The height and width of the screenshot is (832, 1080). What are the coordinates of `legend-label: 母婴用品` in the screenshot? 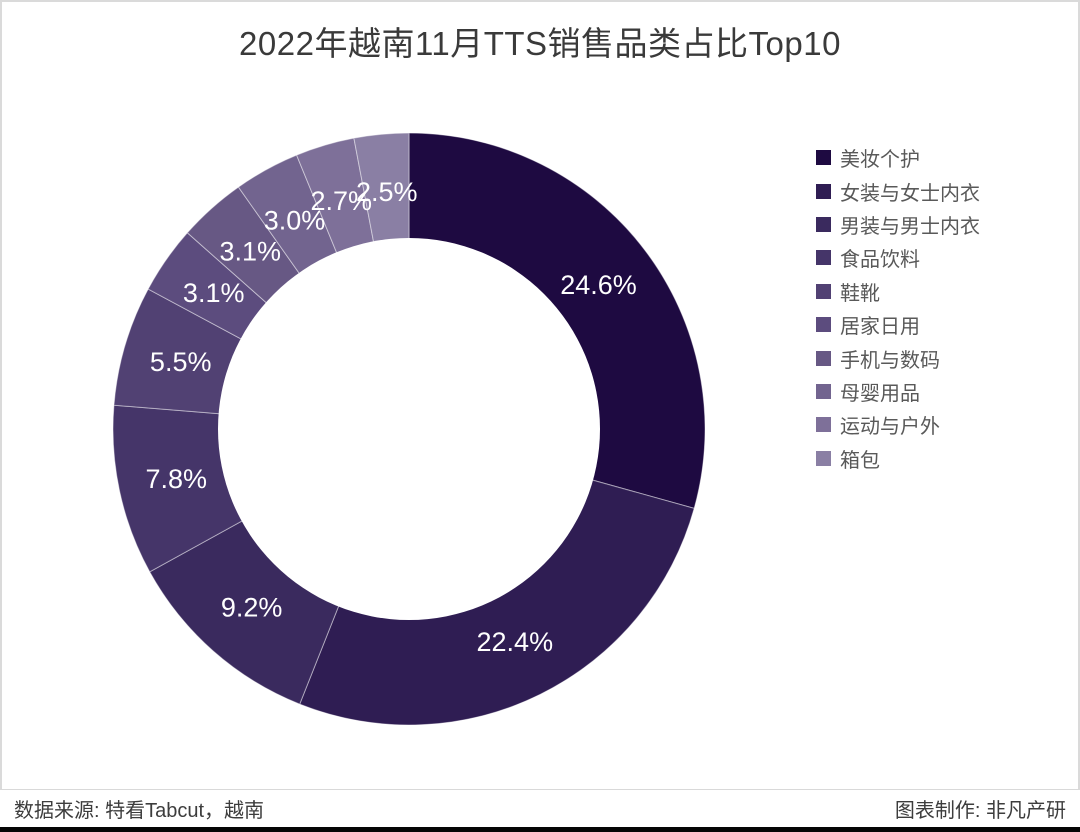 It's located at (880, 393).